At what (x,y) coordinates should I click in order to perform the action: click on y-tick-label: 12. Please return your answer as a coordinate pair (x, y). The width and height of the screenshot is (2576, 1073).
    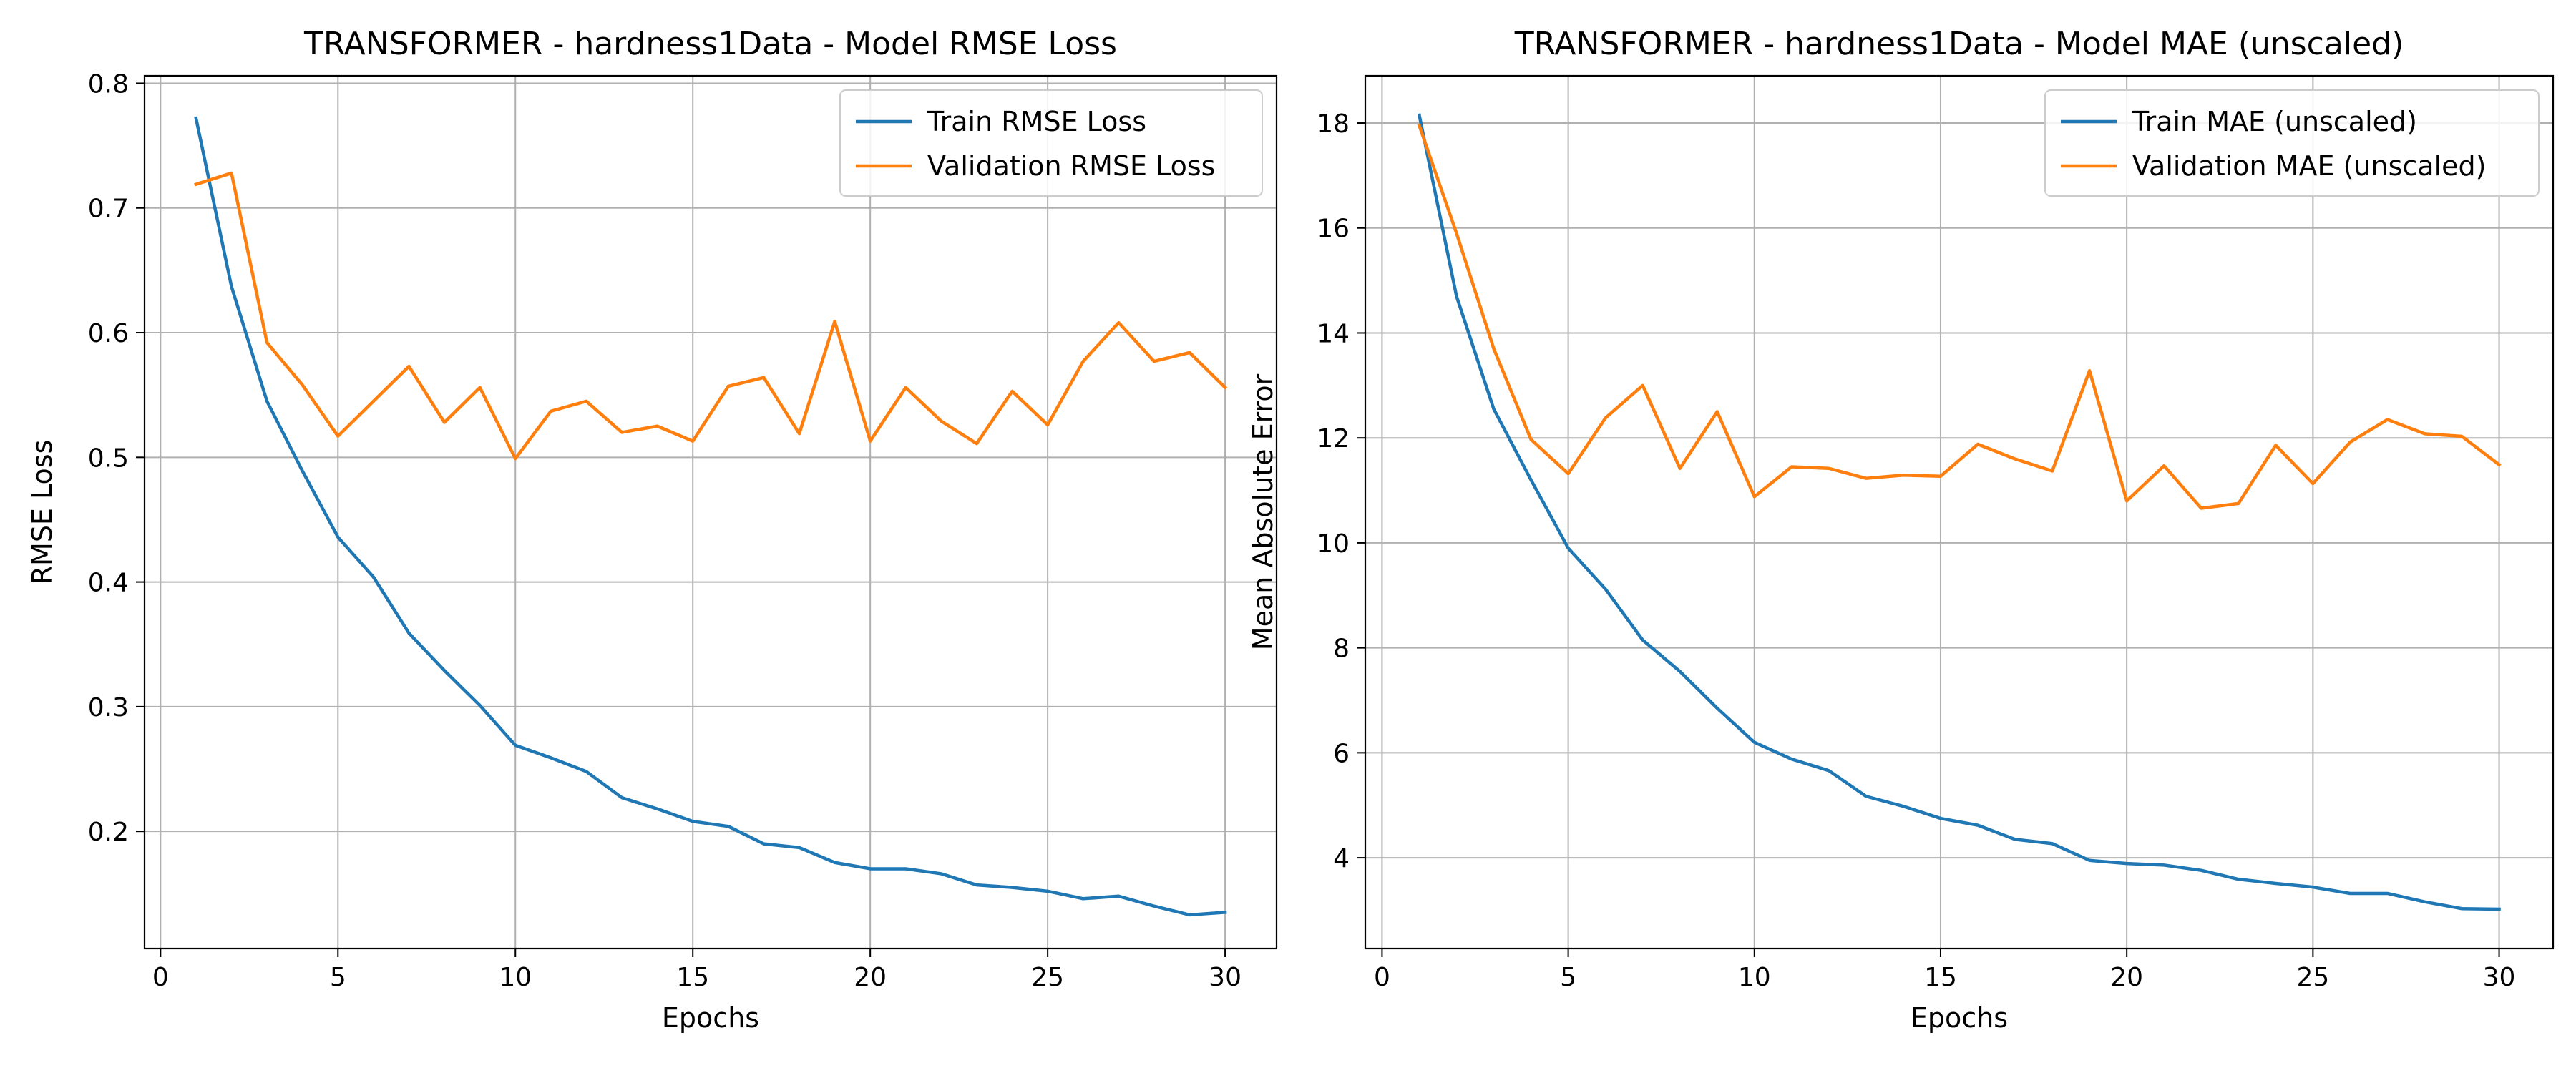
    Looking at the image, I should click on (1333, 439).